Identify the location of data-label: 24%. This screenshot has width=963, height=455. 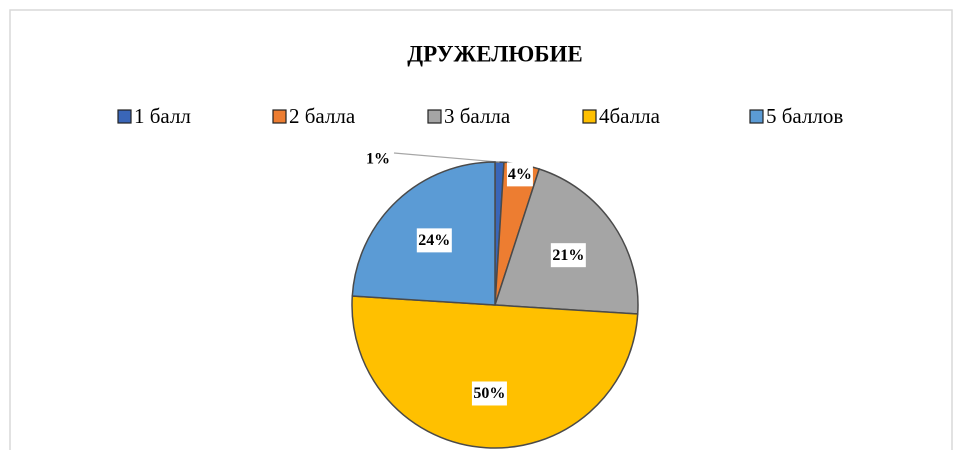
(434, 240).